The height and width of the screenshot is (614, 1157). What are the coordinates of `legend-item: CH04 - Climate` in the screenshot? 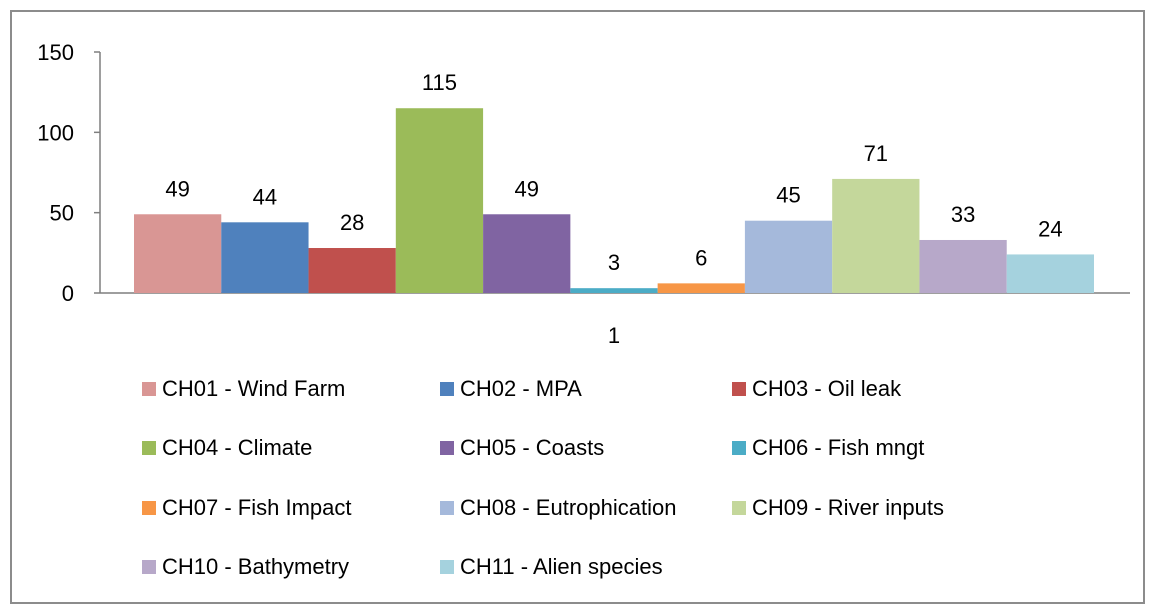 It's located at (227, 448).